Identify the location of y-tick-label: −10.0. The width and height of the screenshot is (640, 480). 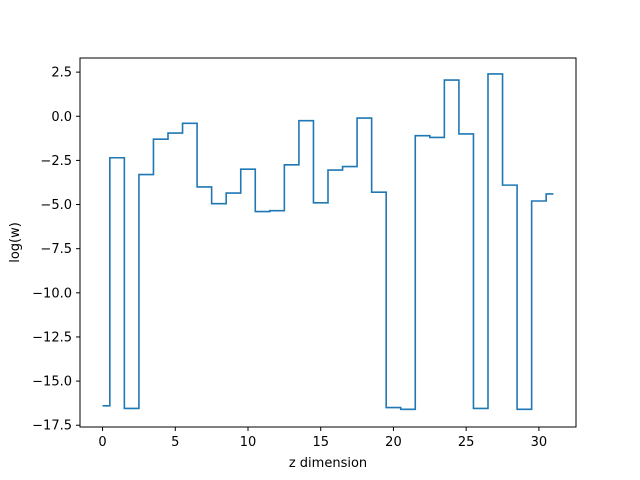
(52, 293).